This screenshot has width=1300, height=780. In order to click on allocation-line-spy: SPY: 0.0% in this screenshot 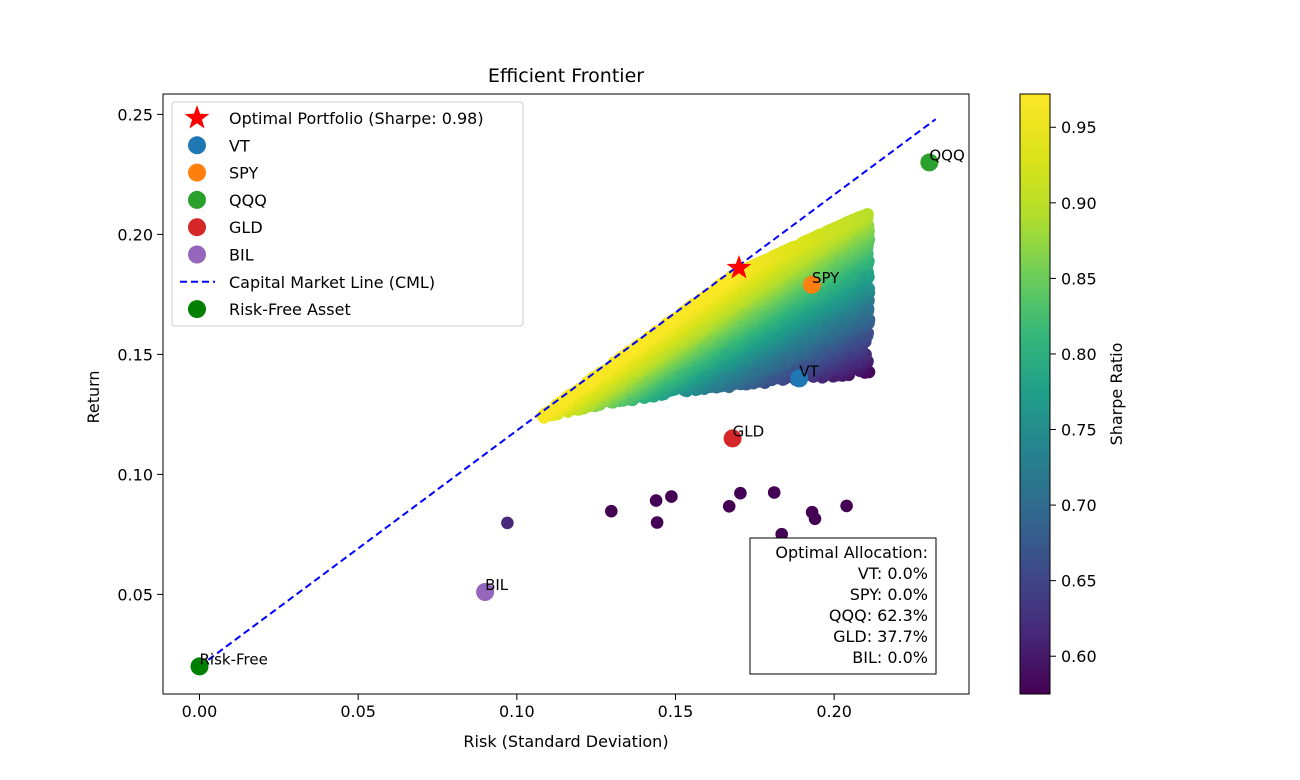, I will do `click(889, 594)`.